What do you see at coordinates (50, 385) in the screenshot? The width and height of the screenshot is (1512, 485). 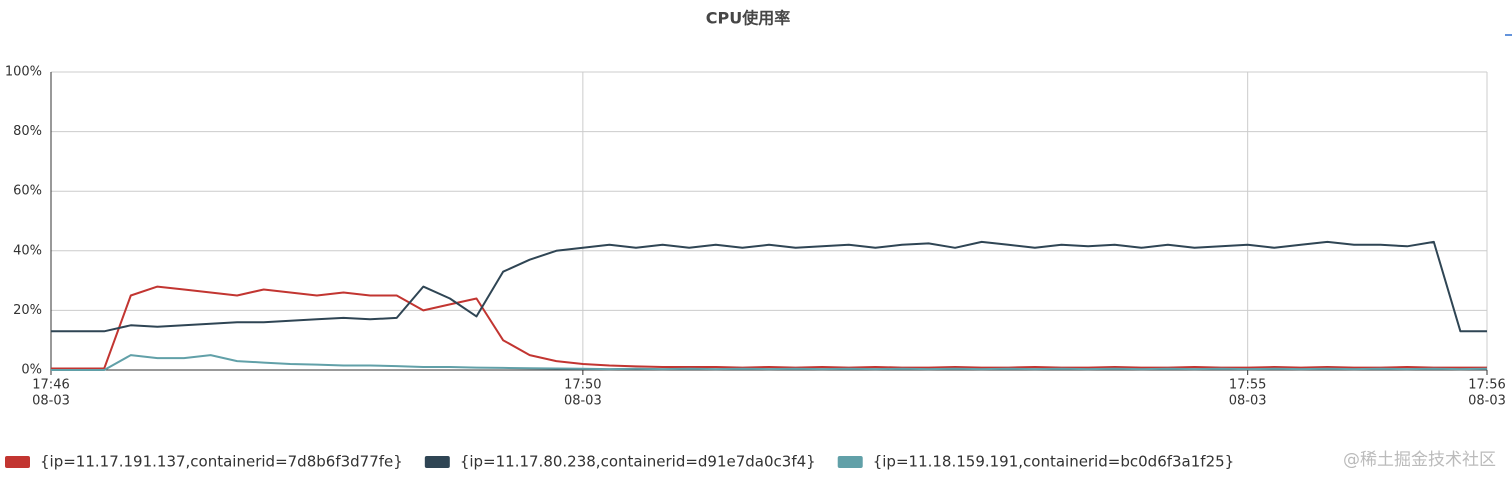 I see `x-tick-label: 17:46` at bounding box center [50, 385].